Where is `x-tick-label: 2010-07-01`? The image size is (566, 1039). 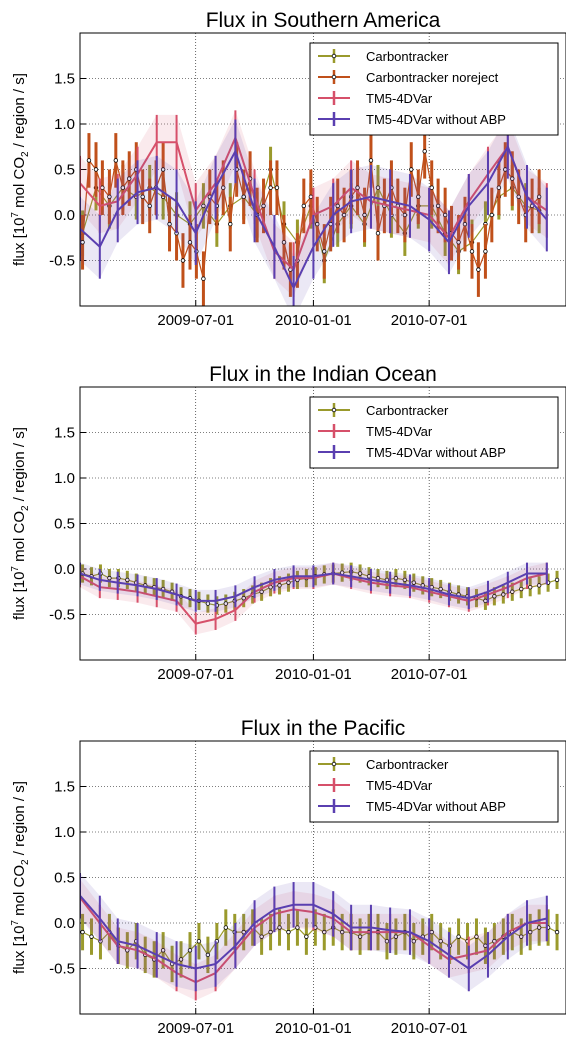
x-tick-label: 2010-07-01 is located at coordinates (429, 320).